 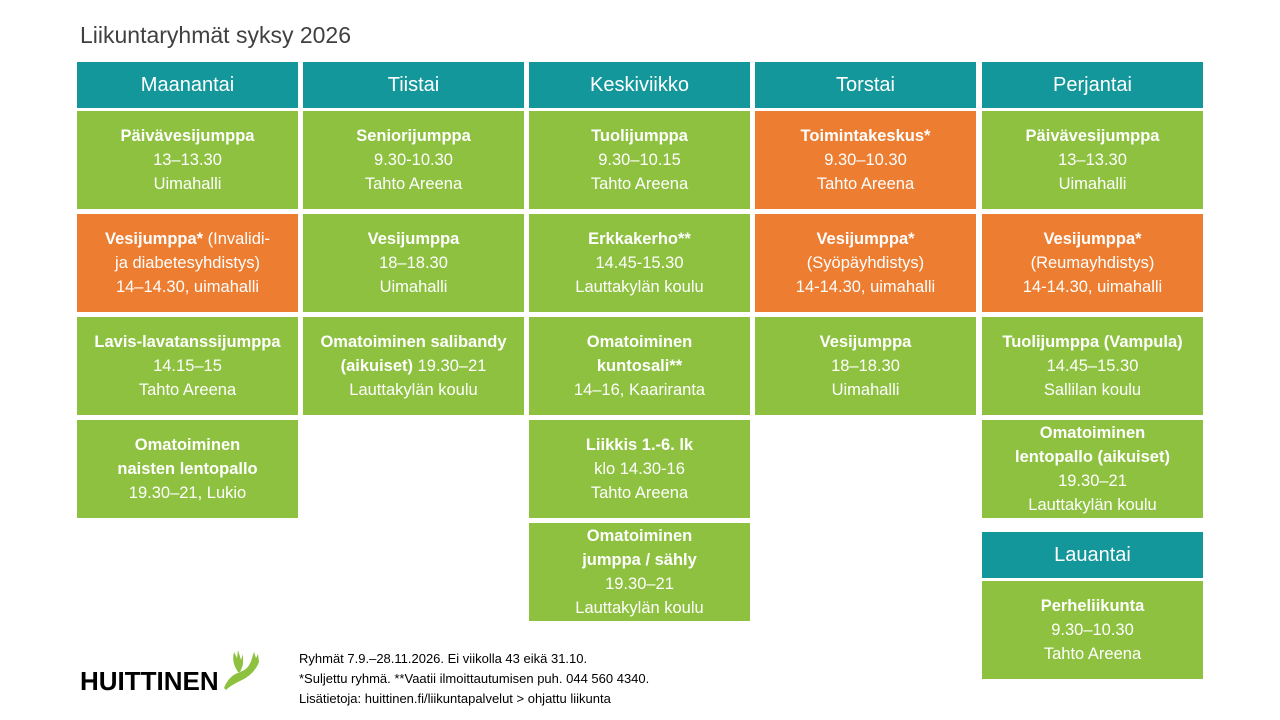 I want to click on activity-line: klo 14.30-16, so click(x=639, y=469).